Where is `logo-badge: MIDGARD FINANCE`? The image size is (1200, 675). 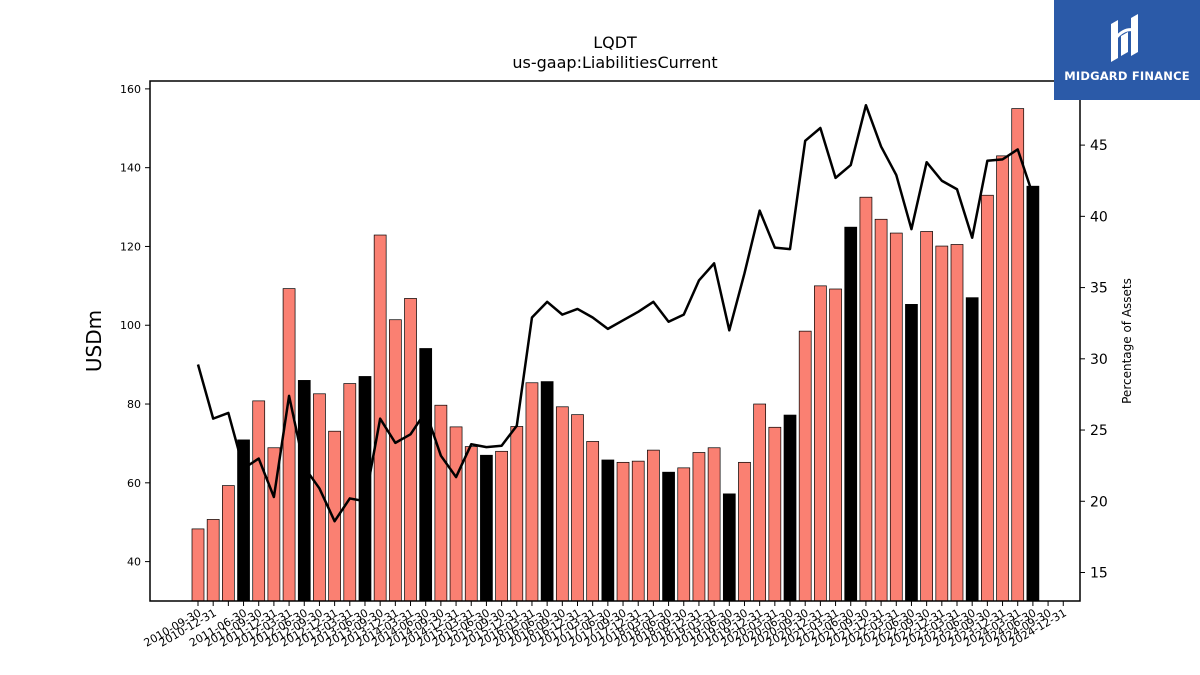
logo-badge: MIDGARD FINANCE is located at coordinates (1127, 50).